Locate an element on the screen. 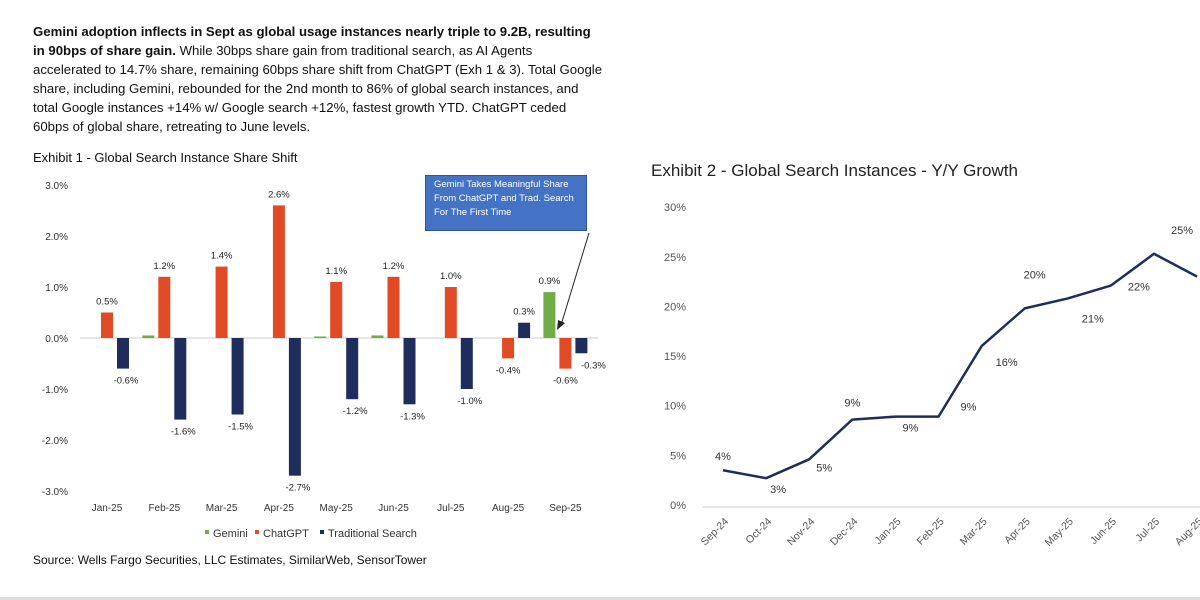 Image resolution: width=1200 pixels, height=600 pixels. arrow-head-icon is located at coordinates (561, 325).